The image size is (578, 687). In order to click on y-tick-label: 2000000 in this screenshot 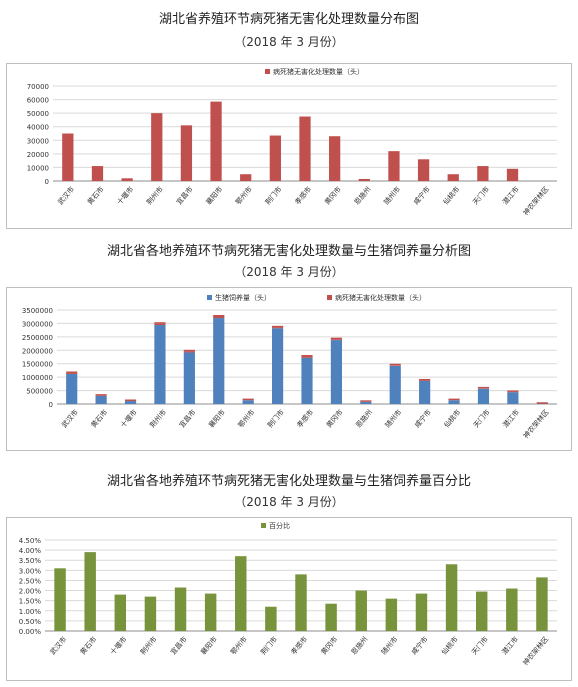, I will do `click(37, 351)`.